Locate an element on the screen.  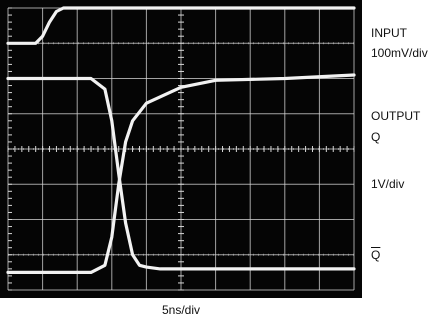
q-label: Q is located at coordinates (376, 137).